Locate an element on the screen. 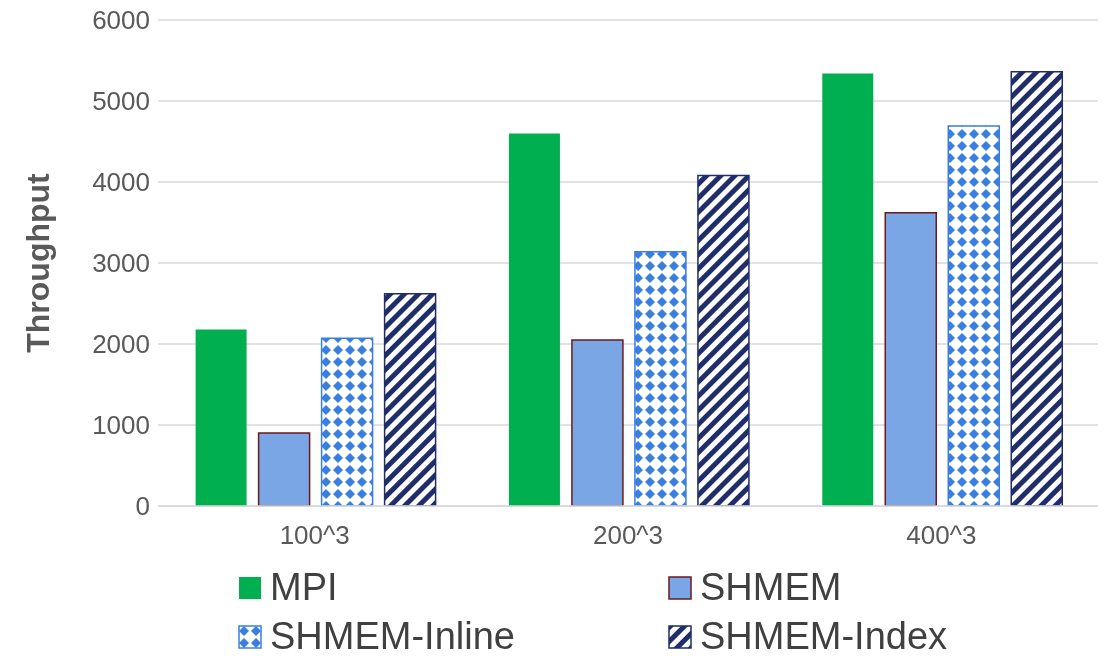 This screenshot has width=1114, height=664. y-tick-label: 6000 is located at coordinates (121, 20).